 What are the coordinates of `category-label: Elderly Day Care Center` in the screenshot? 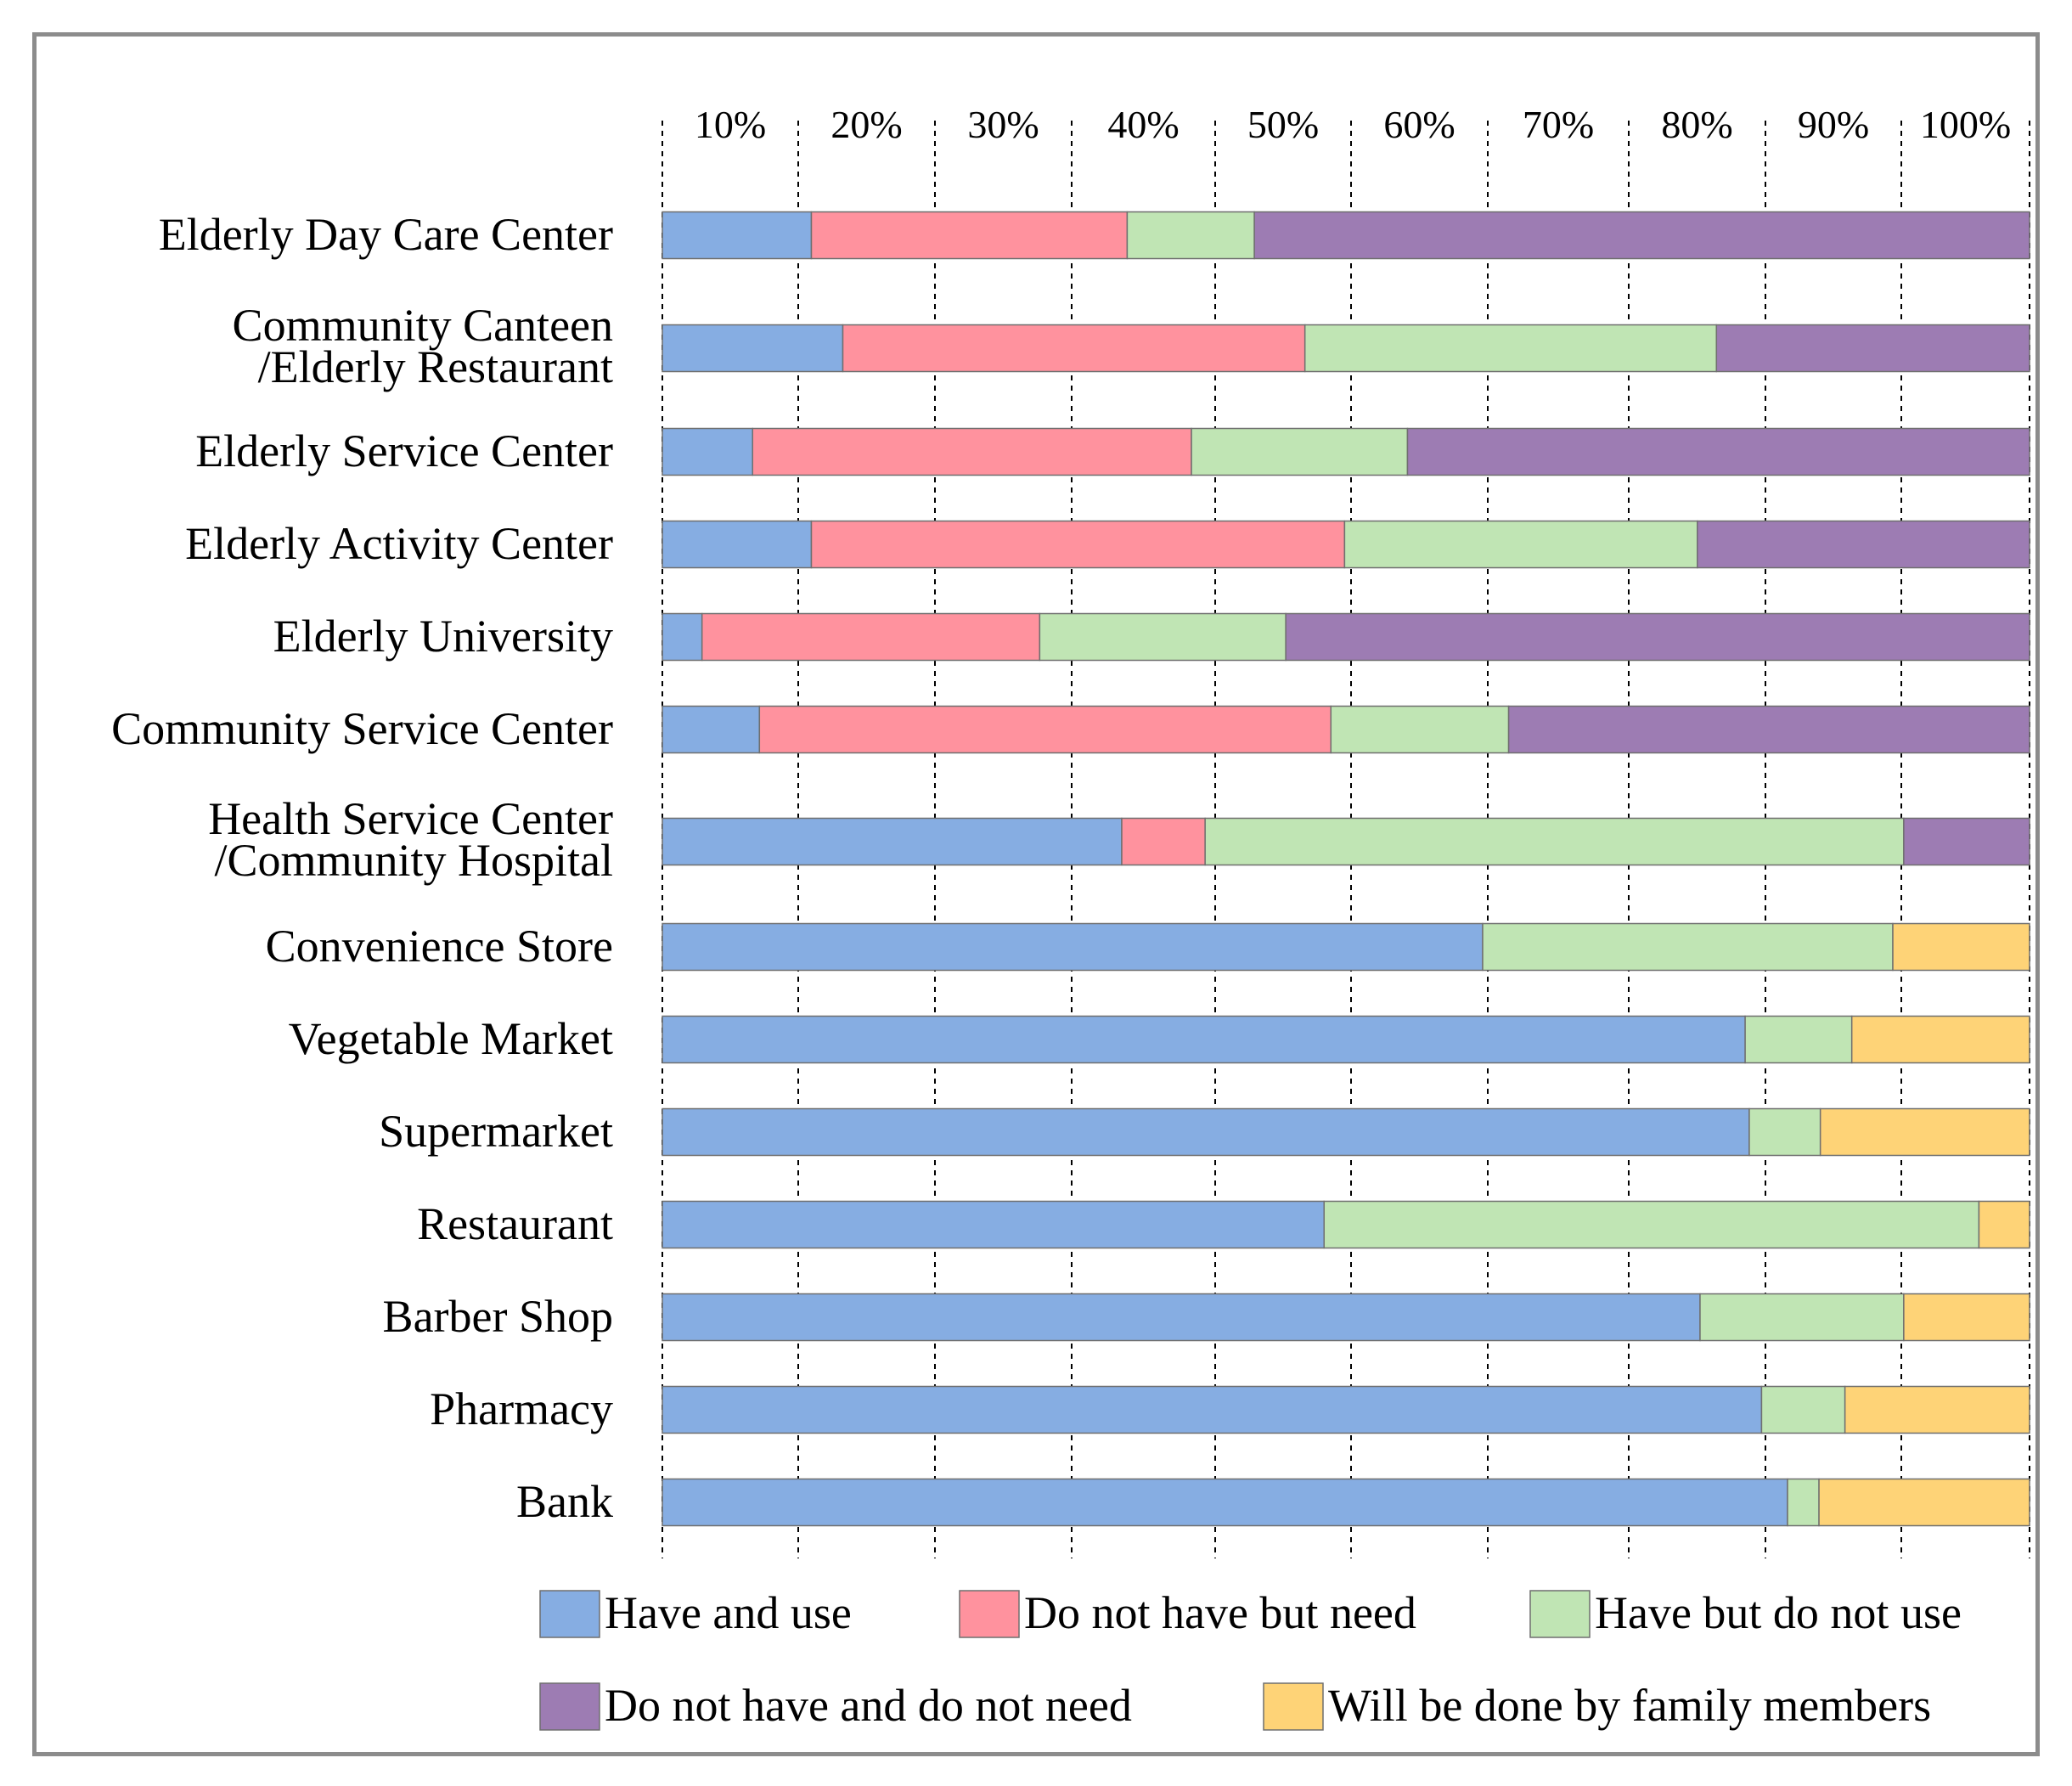 It's located at (386, 235).